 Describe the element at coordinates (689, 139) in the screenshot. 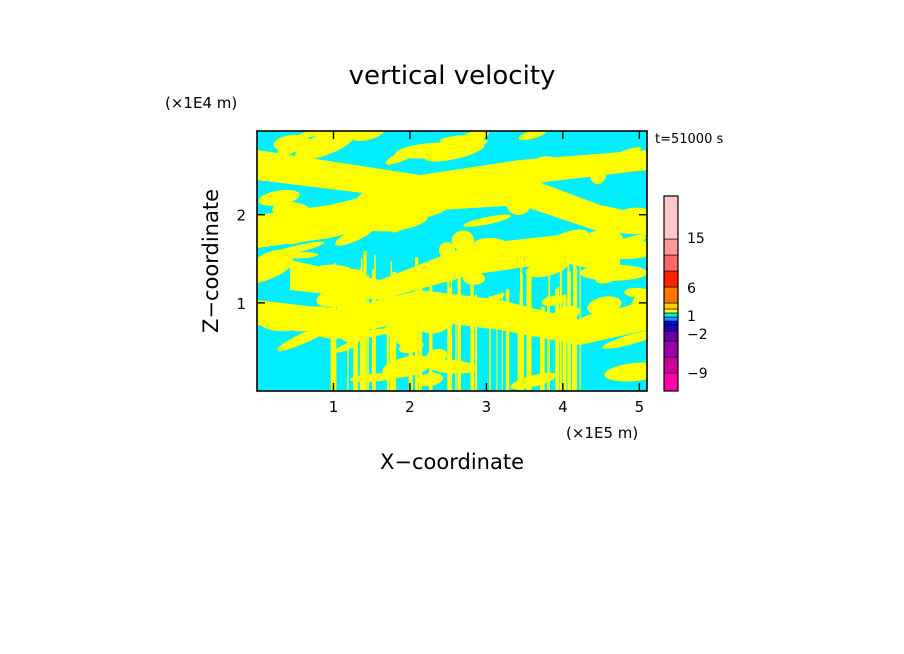

I see `time-label: t=51000 s` at that location.